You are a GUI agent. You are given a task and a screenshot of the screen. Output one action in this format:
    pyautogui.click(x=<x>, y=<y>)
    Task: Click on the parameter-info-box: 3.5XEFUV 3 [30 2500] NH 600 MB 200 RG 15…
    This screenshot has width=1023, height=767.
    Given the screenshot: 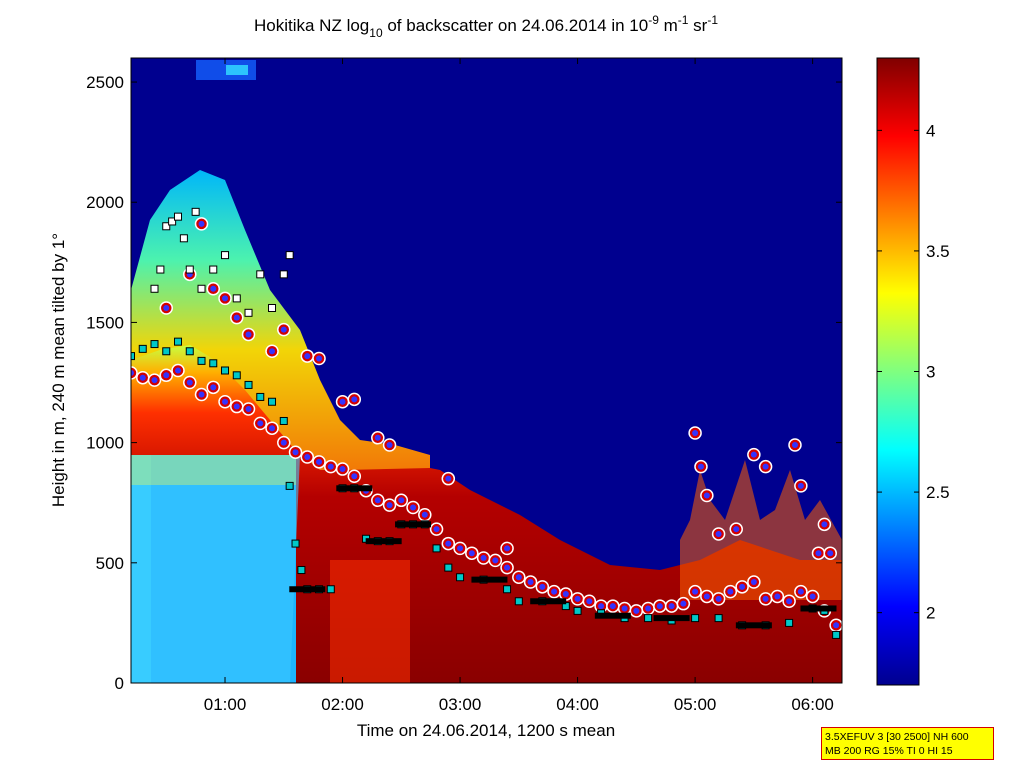 What is the action you would take?
    pyautogui.click(x=907, y=743)
    